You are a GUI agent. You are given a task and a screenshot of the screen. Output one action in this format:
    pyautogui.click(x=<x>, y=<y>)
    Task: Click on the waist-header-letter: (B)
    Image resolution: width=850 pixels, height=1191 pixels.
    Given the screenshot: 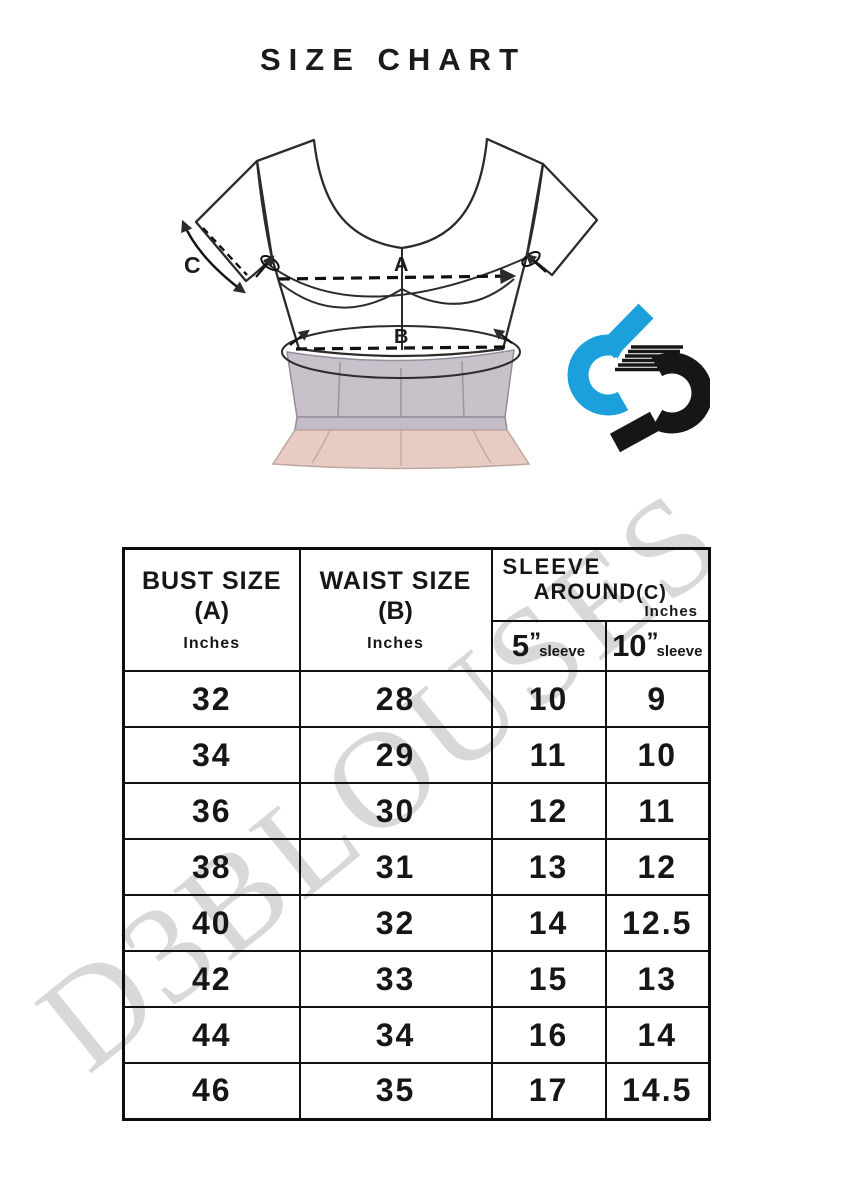 What is the action you would take?
    pyautogui.click(x=395, y=610)
    